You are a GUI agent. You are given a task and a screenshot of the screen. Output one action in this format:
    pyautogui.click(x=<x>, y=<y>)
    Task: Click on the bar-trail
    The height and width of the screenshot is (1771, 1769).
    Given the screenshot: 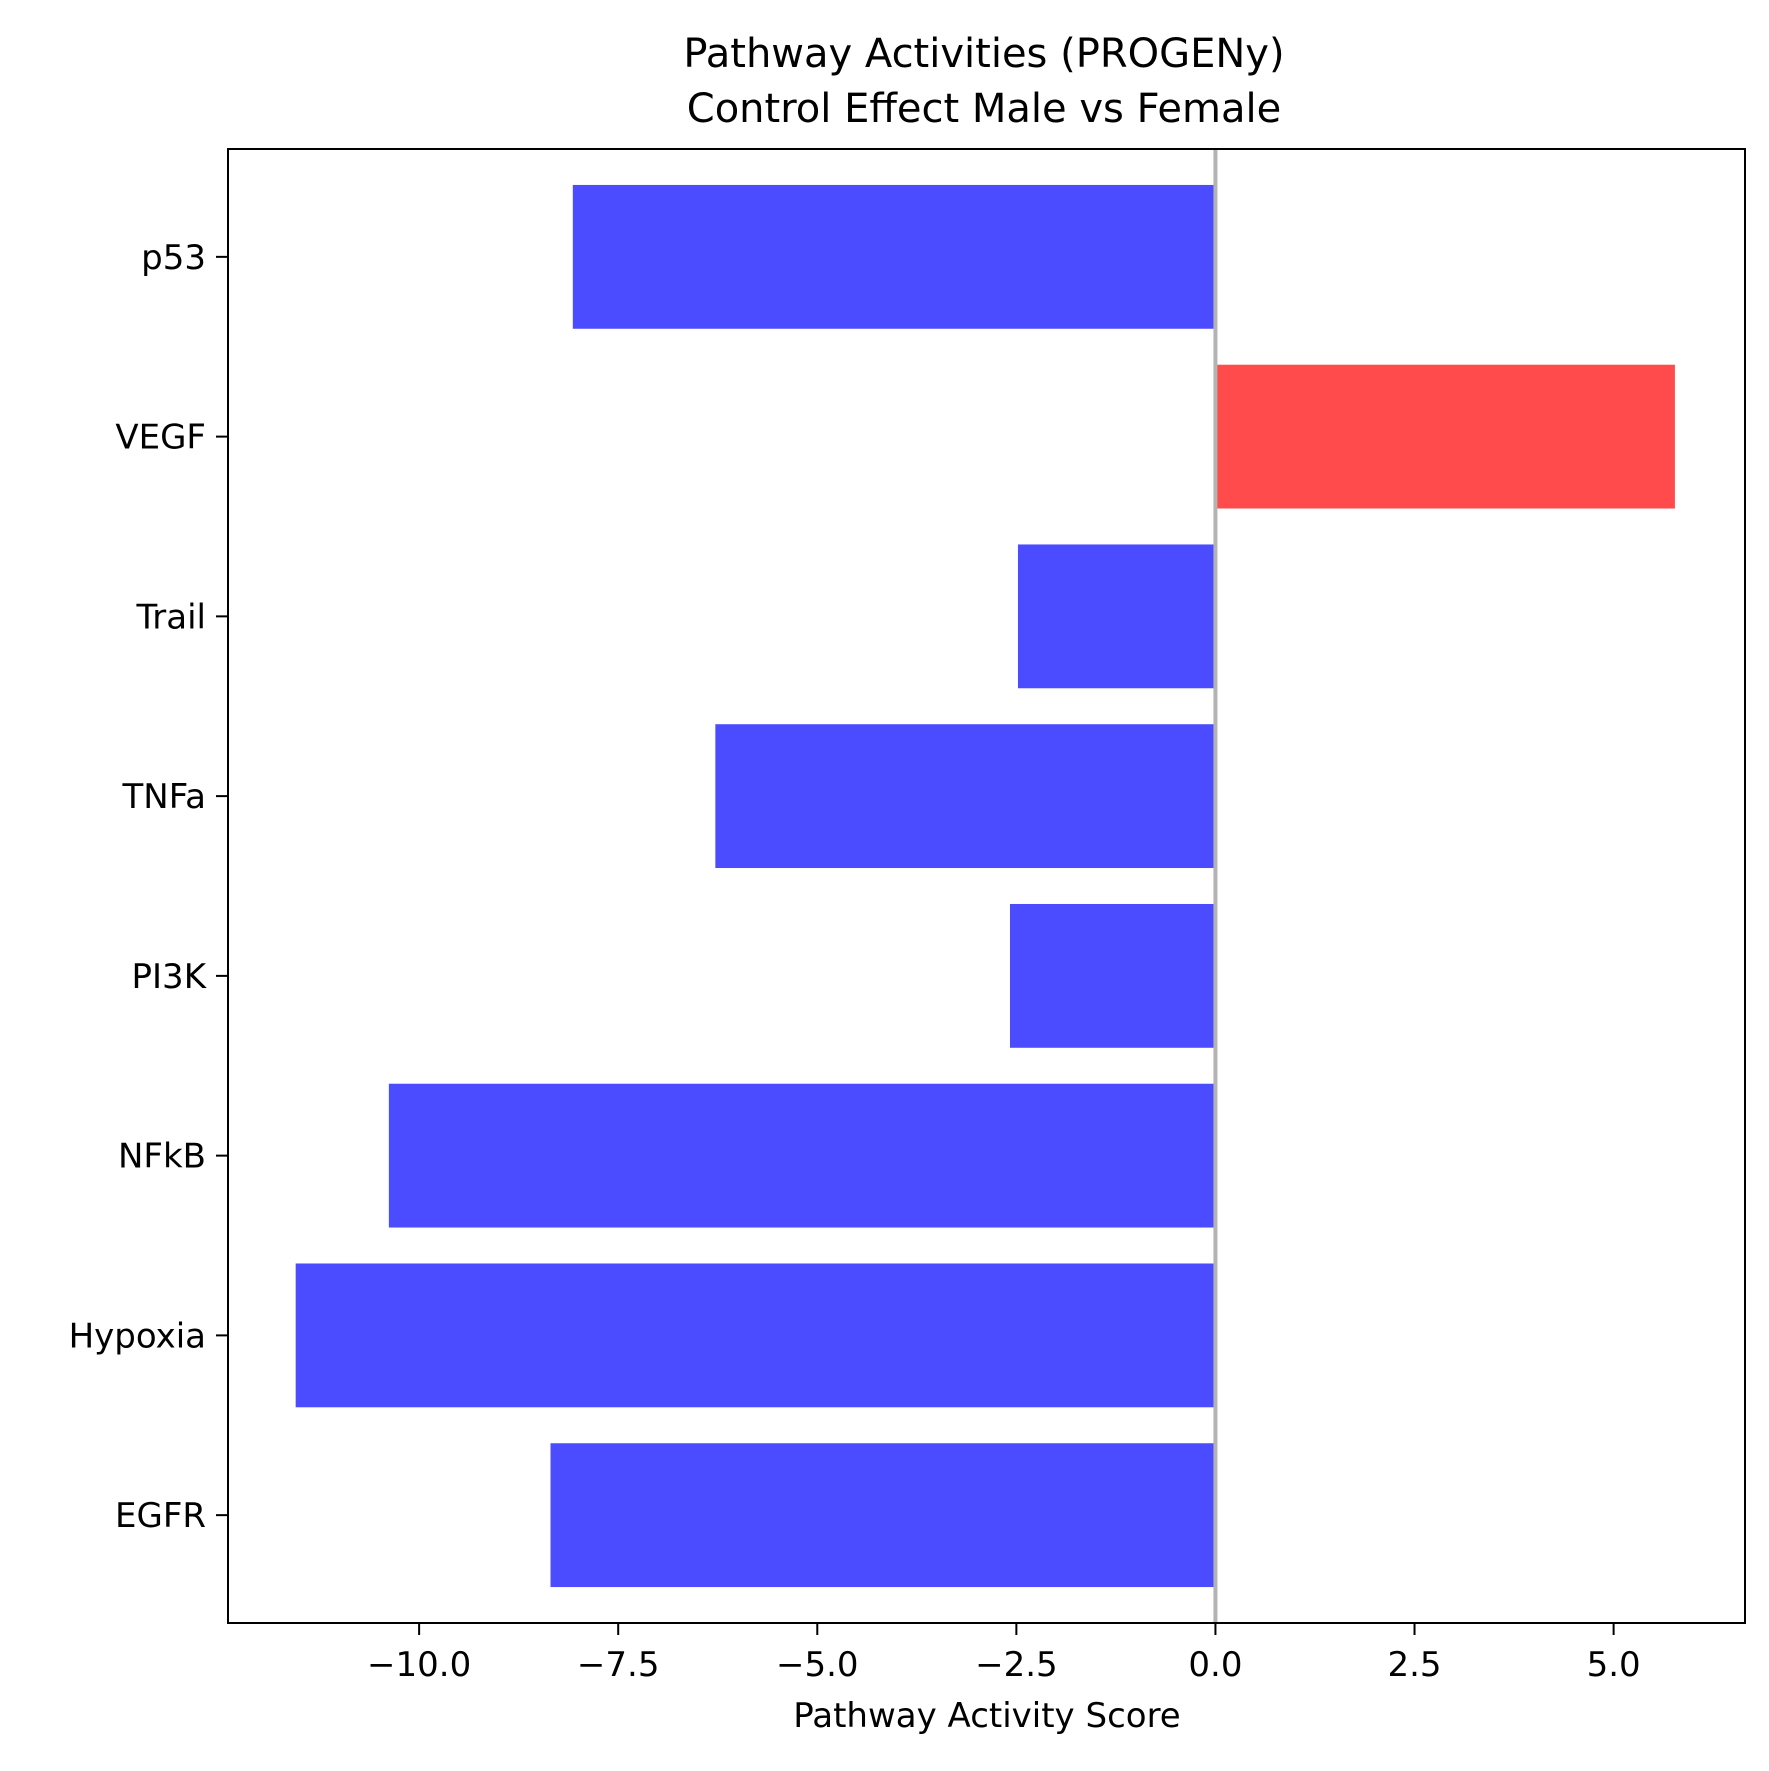 What is the action you would take?
    pyautogui.click(x=1116, y=616)
    